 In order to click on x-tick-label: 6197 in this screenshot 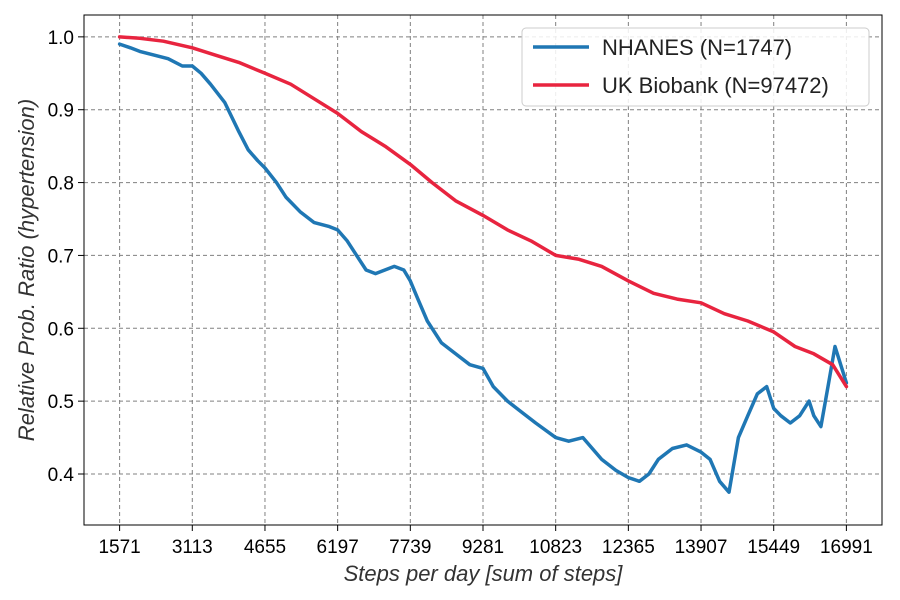, I will do `click(338, 547)`.